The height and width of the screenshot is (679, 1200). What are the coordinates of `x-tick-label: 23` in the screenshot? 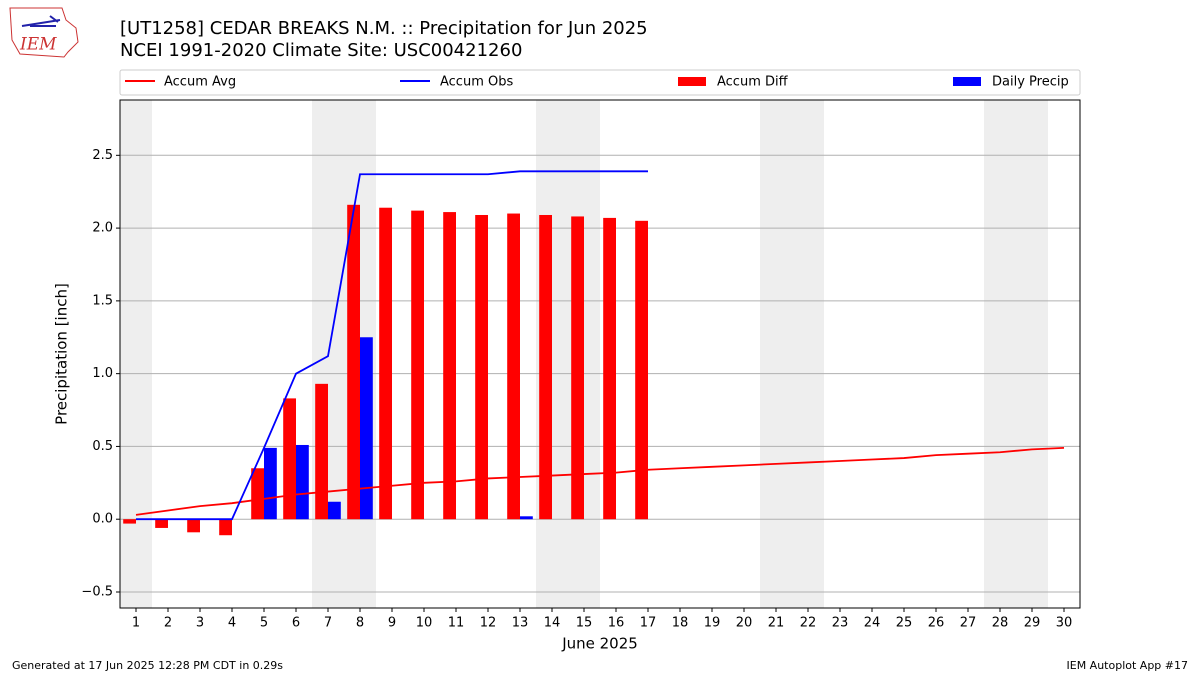 It's located at (840, 623).